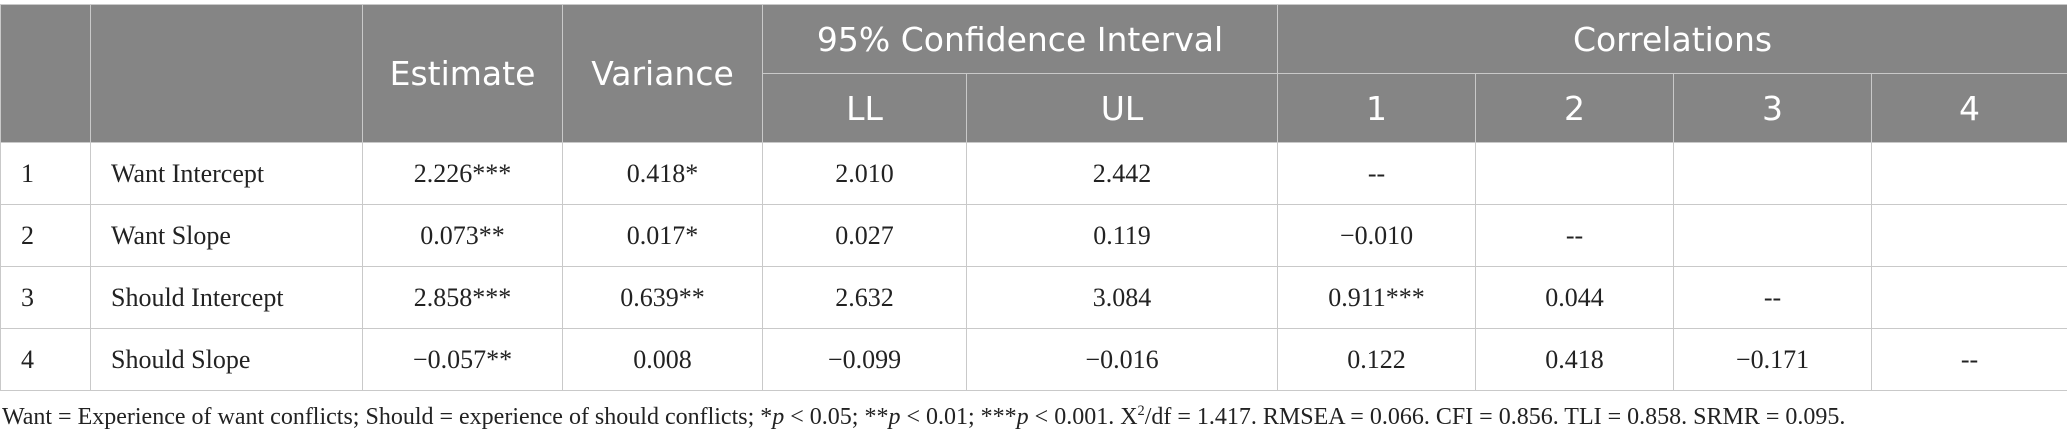 This screenshot has height=444, width=2067. I want to click on corr-1-cell: 0.122, so click(1376, 359).